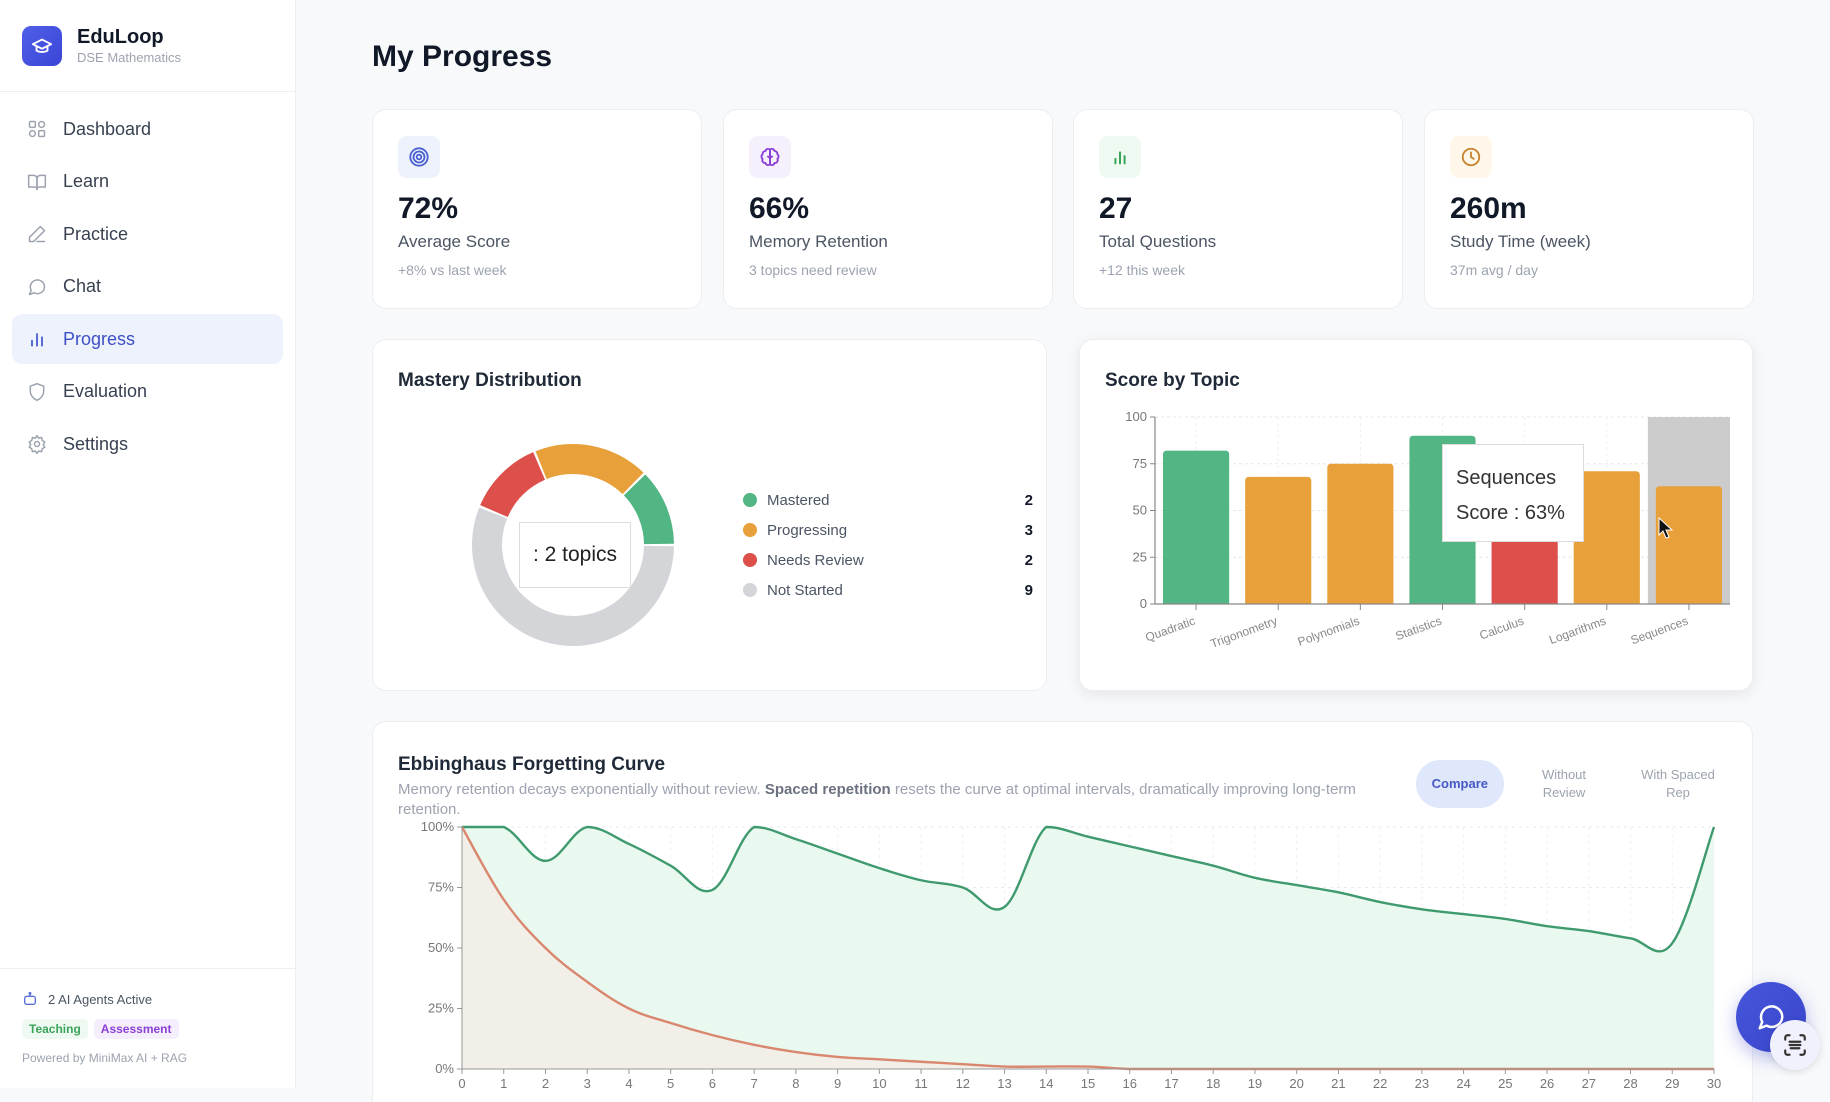  I want to click on sidebar-item-evaluation: Evaluation, so click(147, 392).